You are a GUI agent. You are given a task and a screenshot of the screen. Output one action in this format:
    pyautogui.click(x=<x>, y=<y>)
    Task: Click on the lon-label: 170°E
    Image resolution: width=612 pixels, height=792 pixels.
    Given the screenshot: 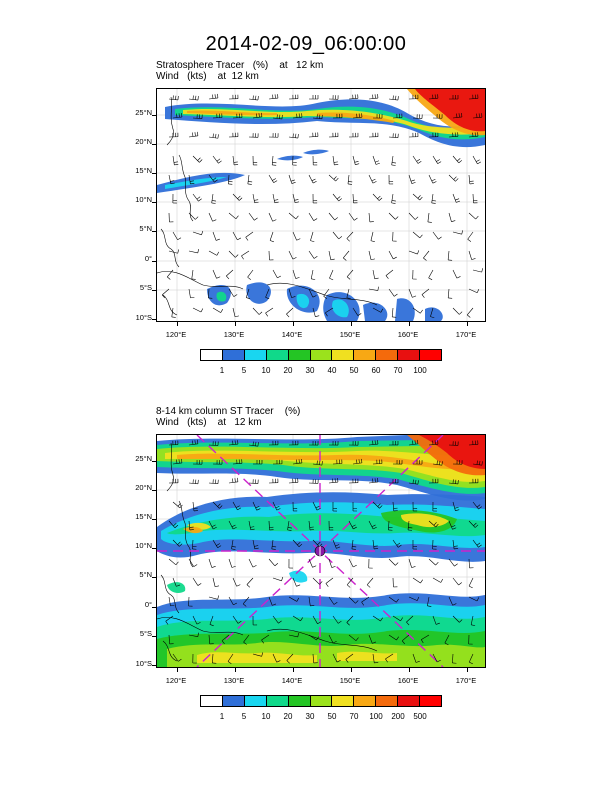 What is the action you would take?
    pyautogui.click(x=466, y=334)
    